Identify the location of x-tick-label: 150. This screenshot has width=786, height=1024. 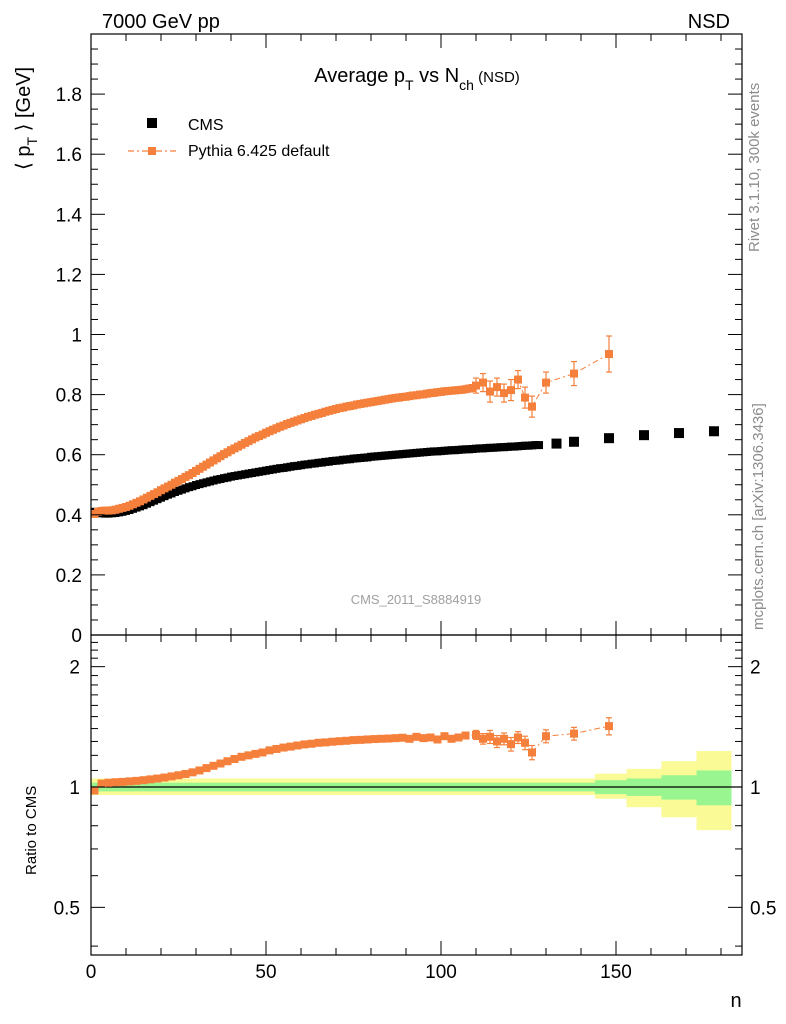
(616, 972).